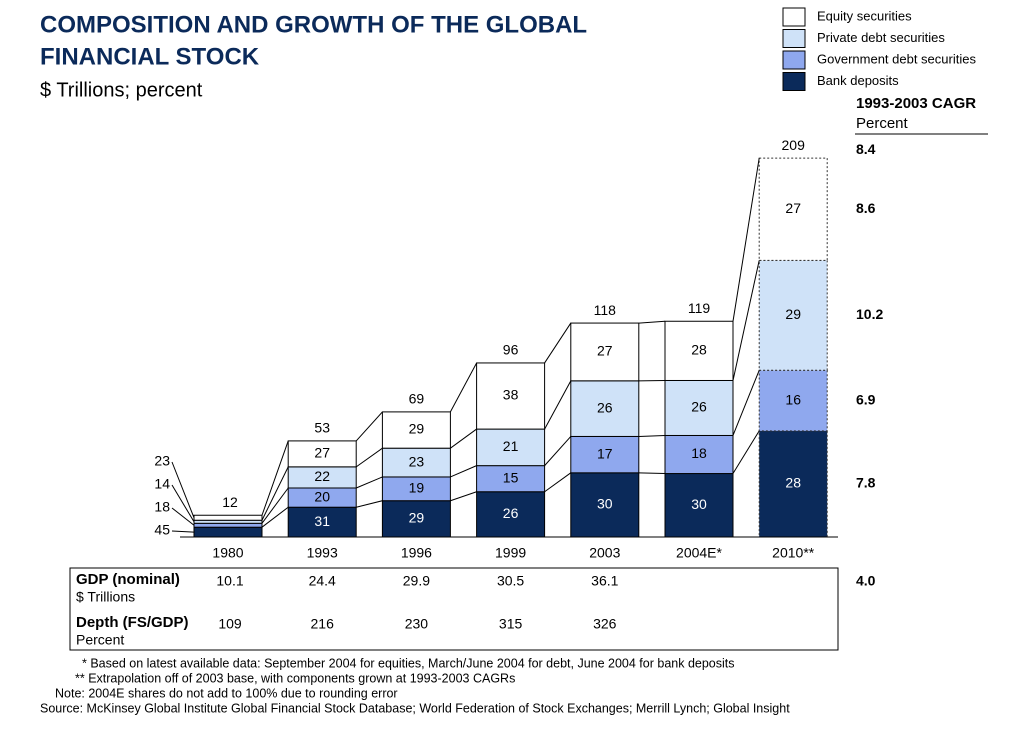 The image size is (1031, 735). Describe the element at coordinates (881, 37) in the screenshot. I see `legend-label: Private debt securities` at that location.